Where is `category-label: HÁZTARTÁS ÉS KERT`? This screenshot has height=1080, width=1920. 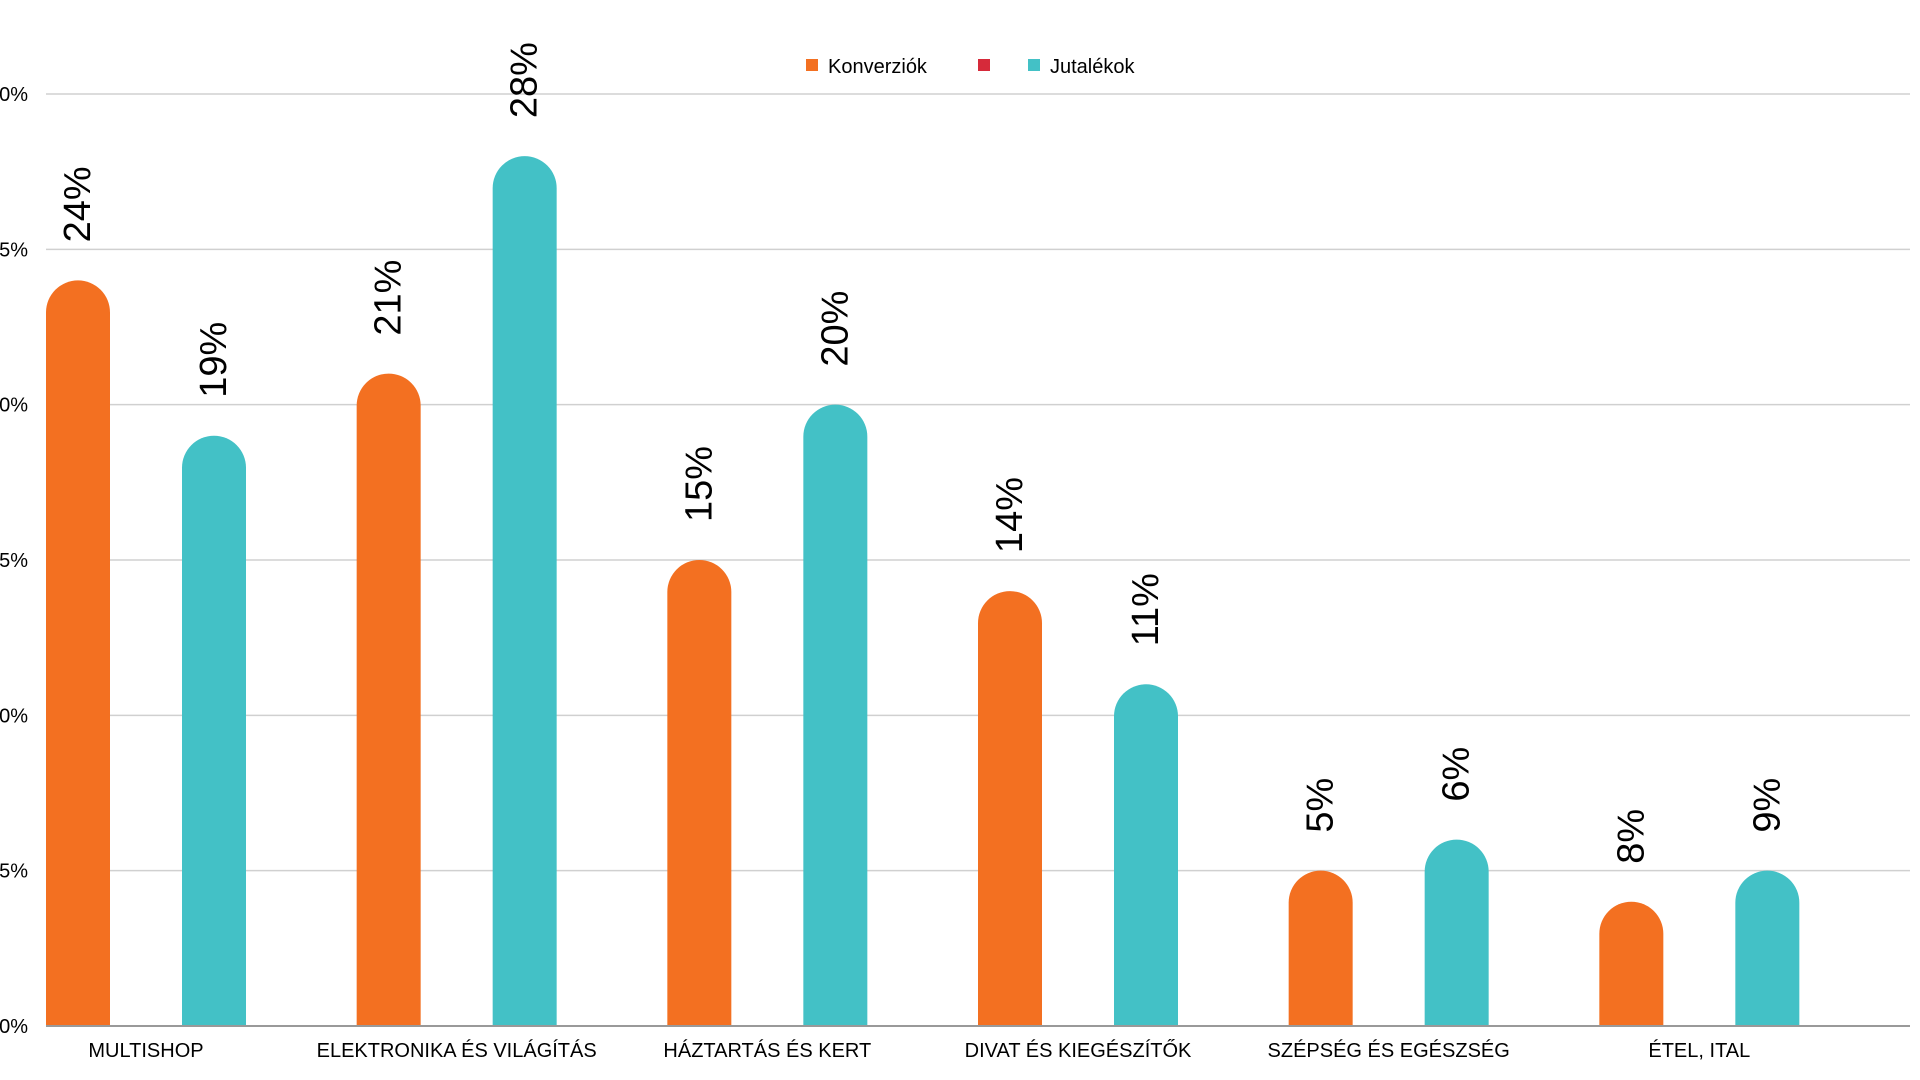 category-label: HÁZTARTÁS ÉS KERT is located at coordinates (767, 1050).